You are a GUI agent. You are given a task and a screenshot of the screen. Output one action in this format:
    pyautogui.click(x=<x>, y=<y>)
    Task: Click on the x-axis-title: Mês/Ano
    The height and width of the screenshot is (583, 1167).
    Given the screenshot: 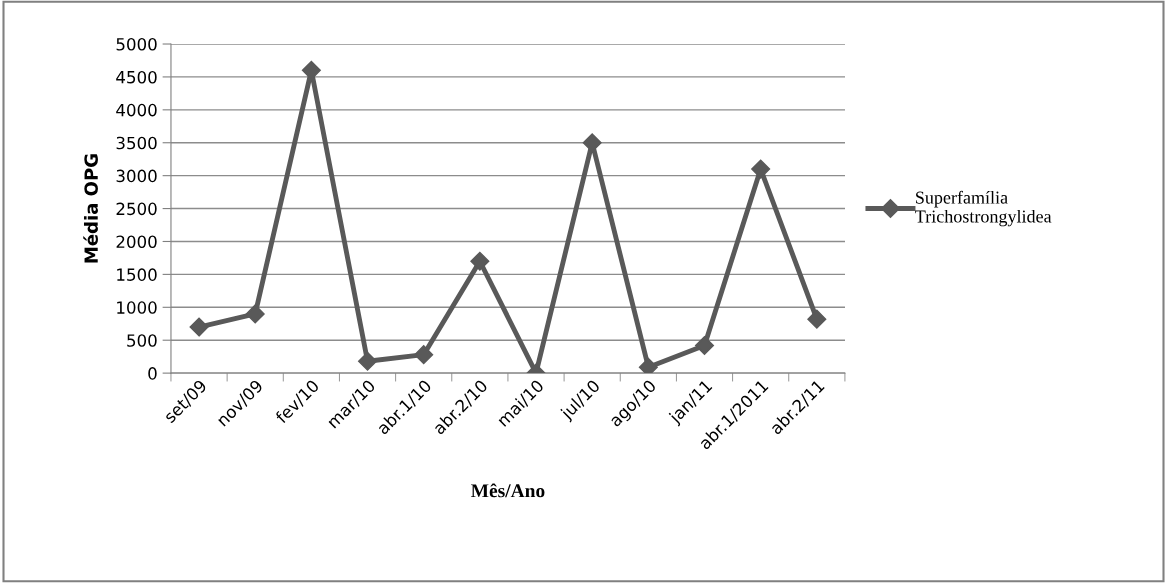 What is the action you would take?
    pyautogui.click(x=508, y=490)
    